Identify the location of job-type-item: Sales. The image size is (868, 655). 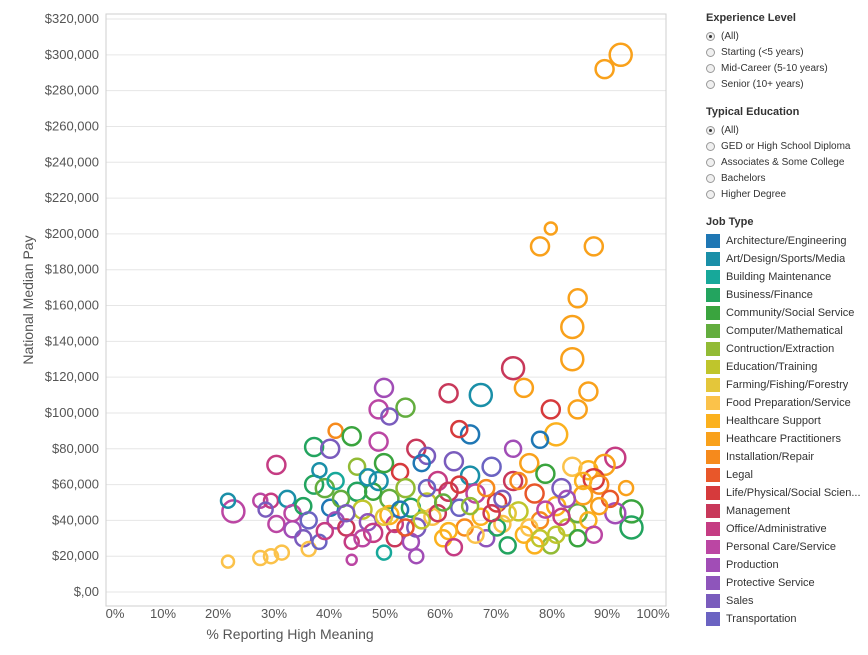
(786, 601).